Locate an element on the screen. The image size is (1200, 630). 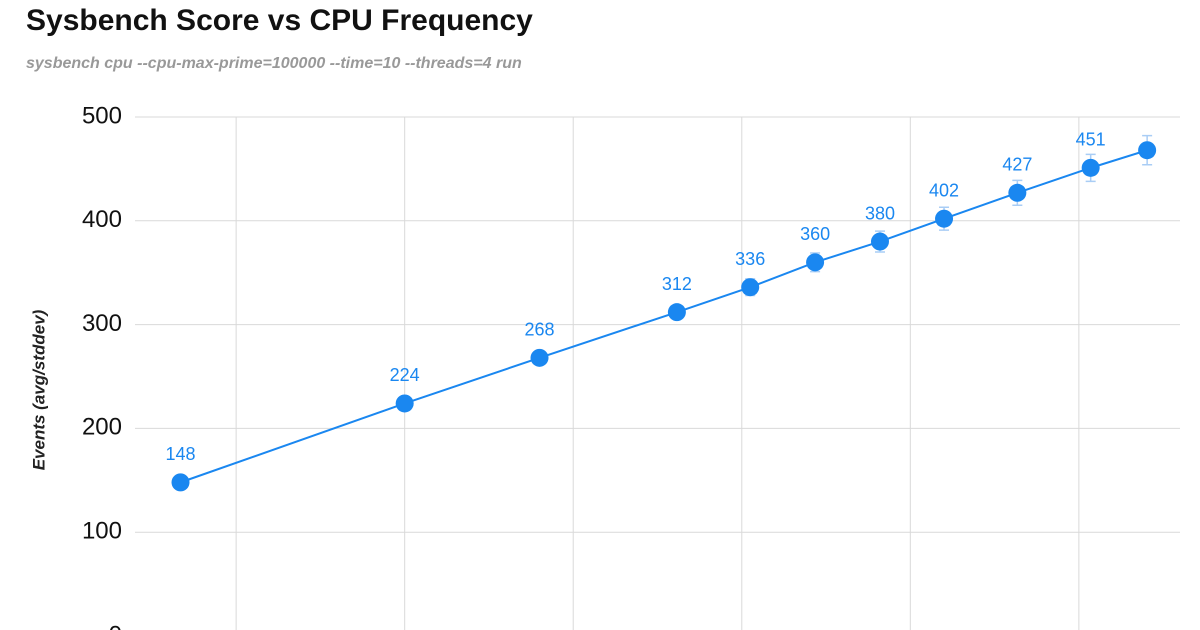
y-tick-label: 300 is located at coordinates (102, 323).